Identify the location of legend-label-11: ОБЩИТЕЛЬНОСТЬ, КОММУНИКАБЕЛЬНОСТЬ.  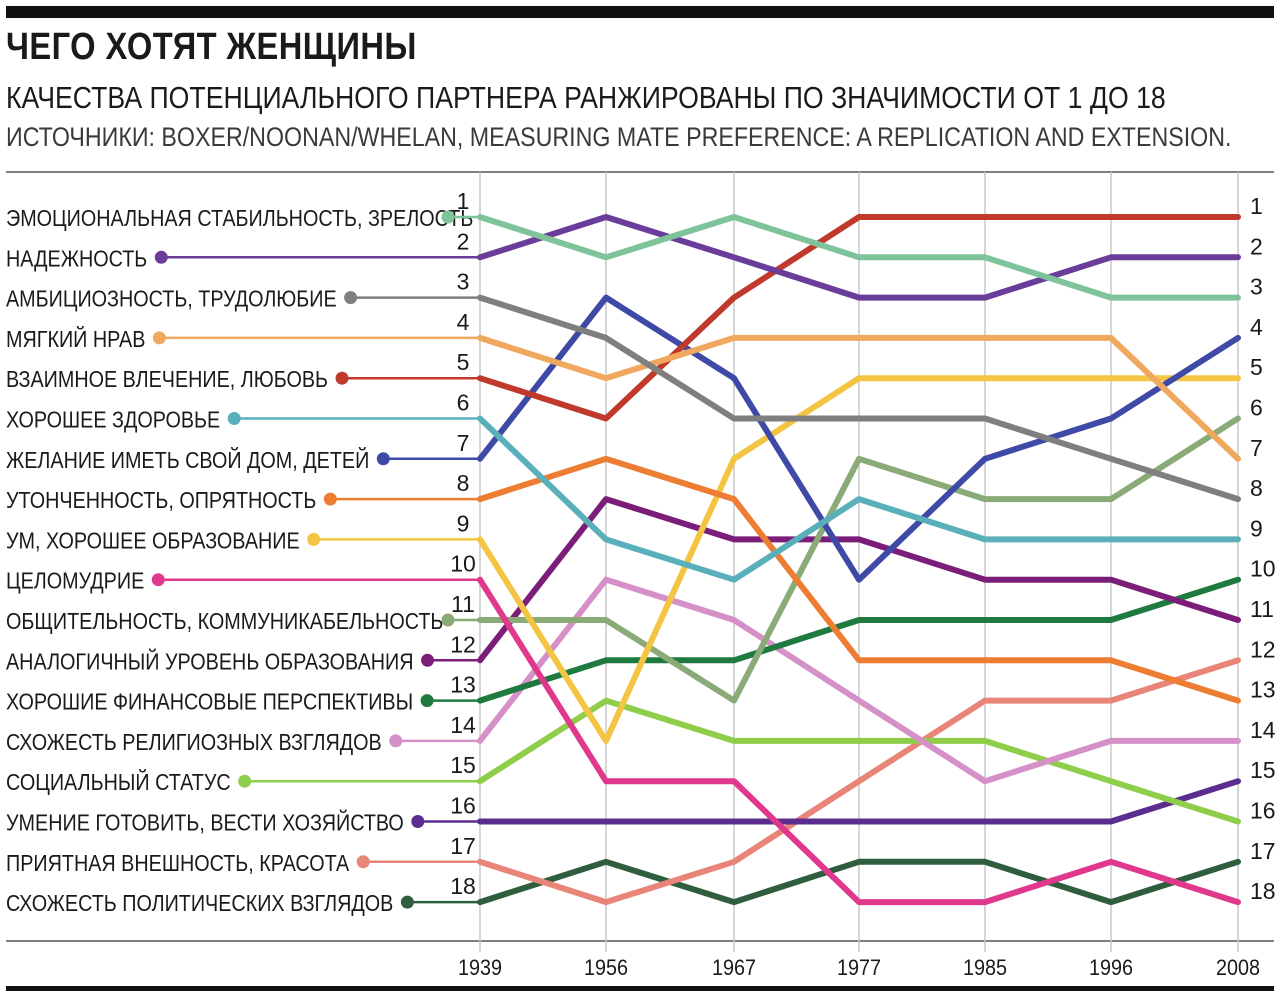
(224, 622).